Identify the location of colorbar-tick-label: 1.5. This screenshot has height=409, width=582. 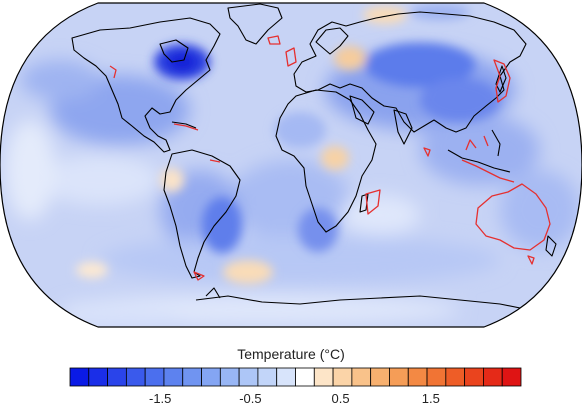
(431, 398).